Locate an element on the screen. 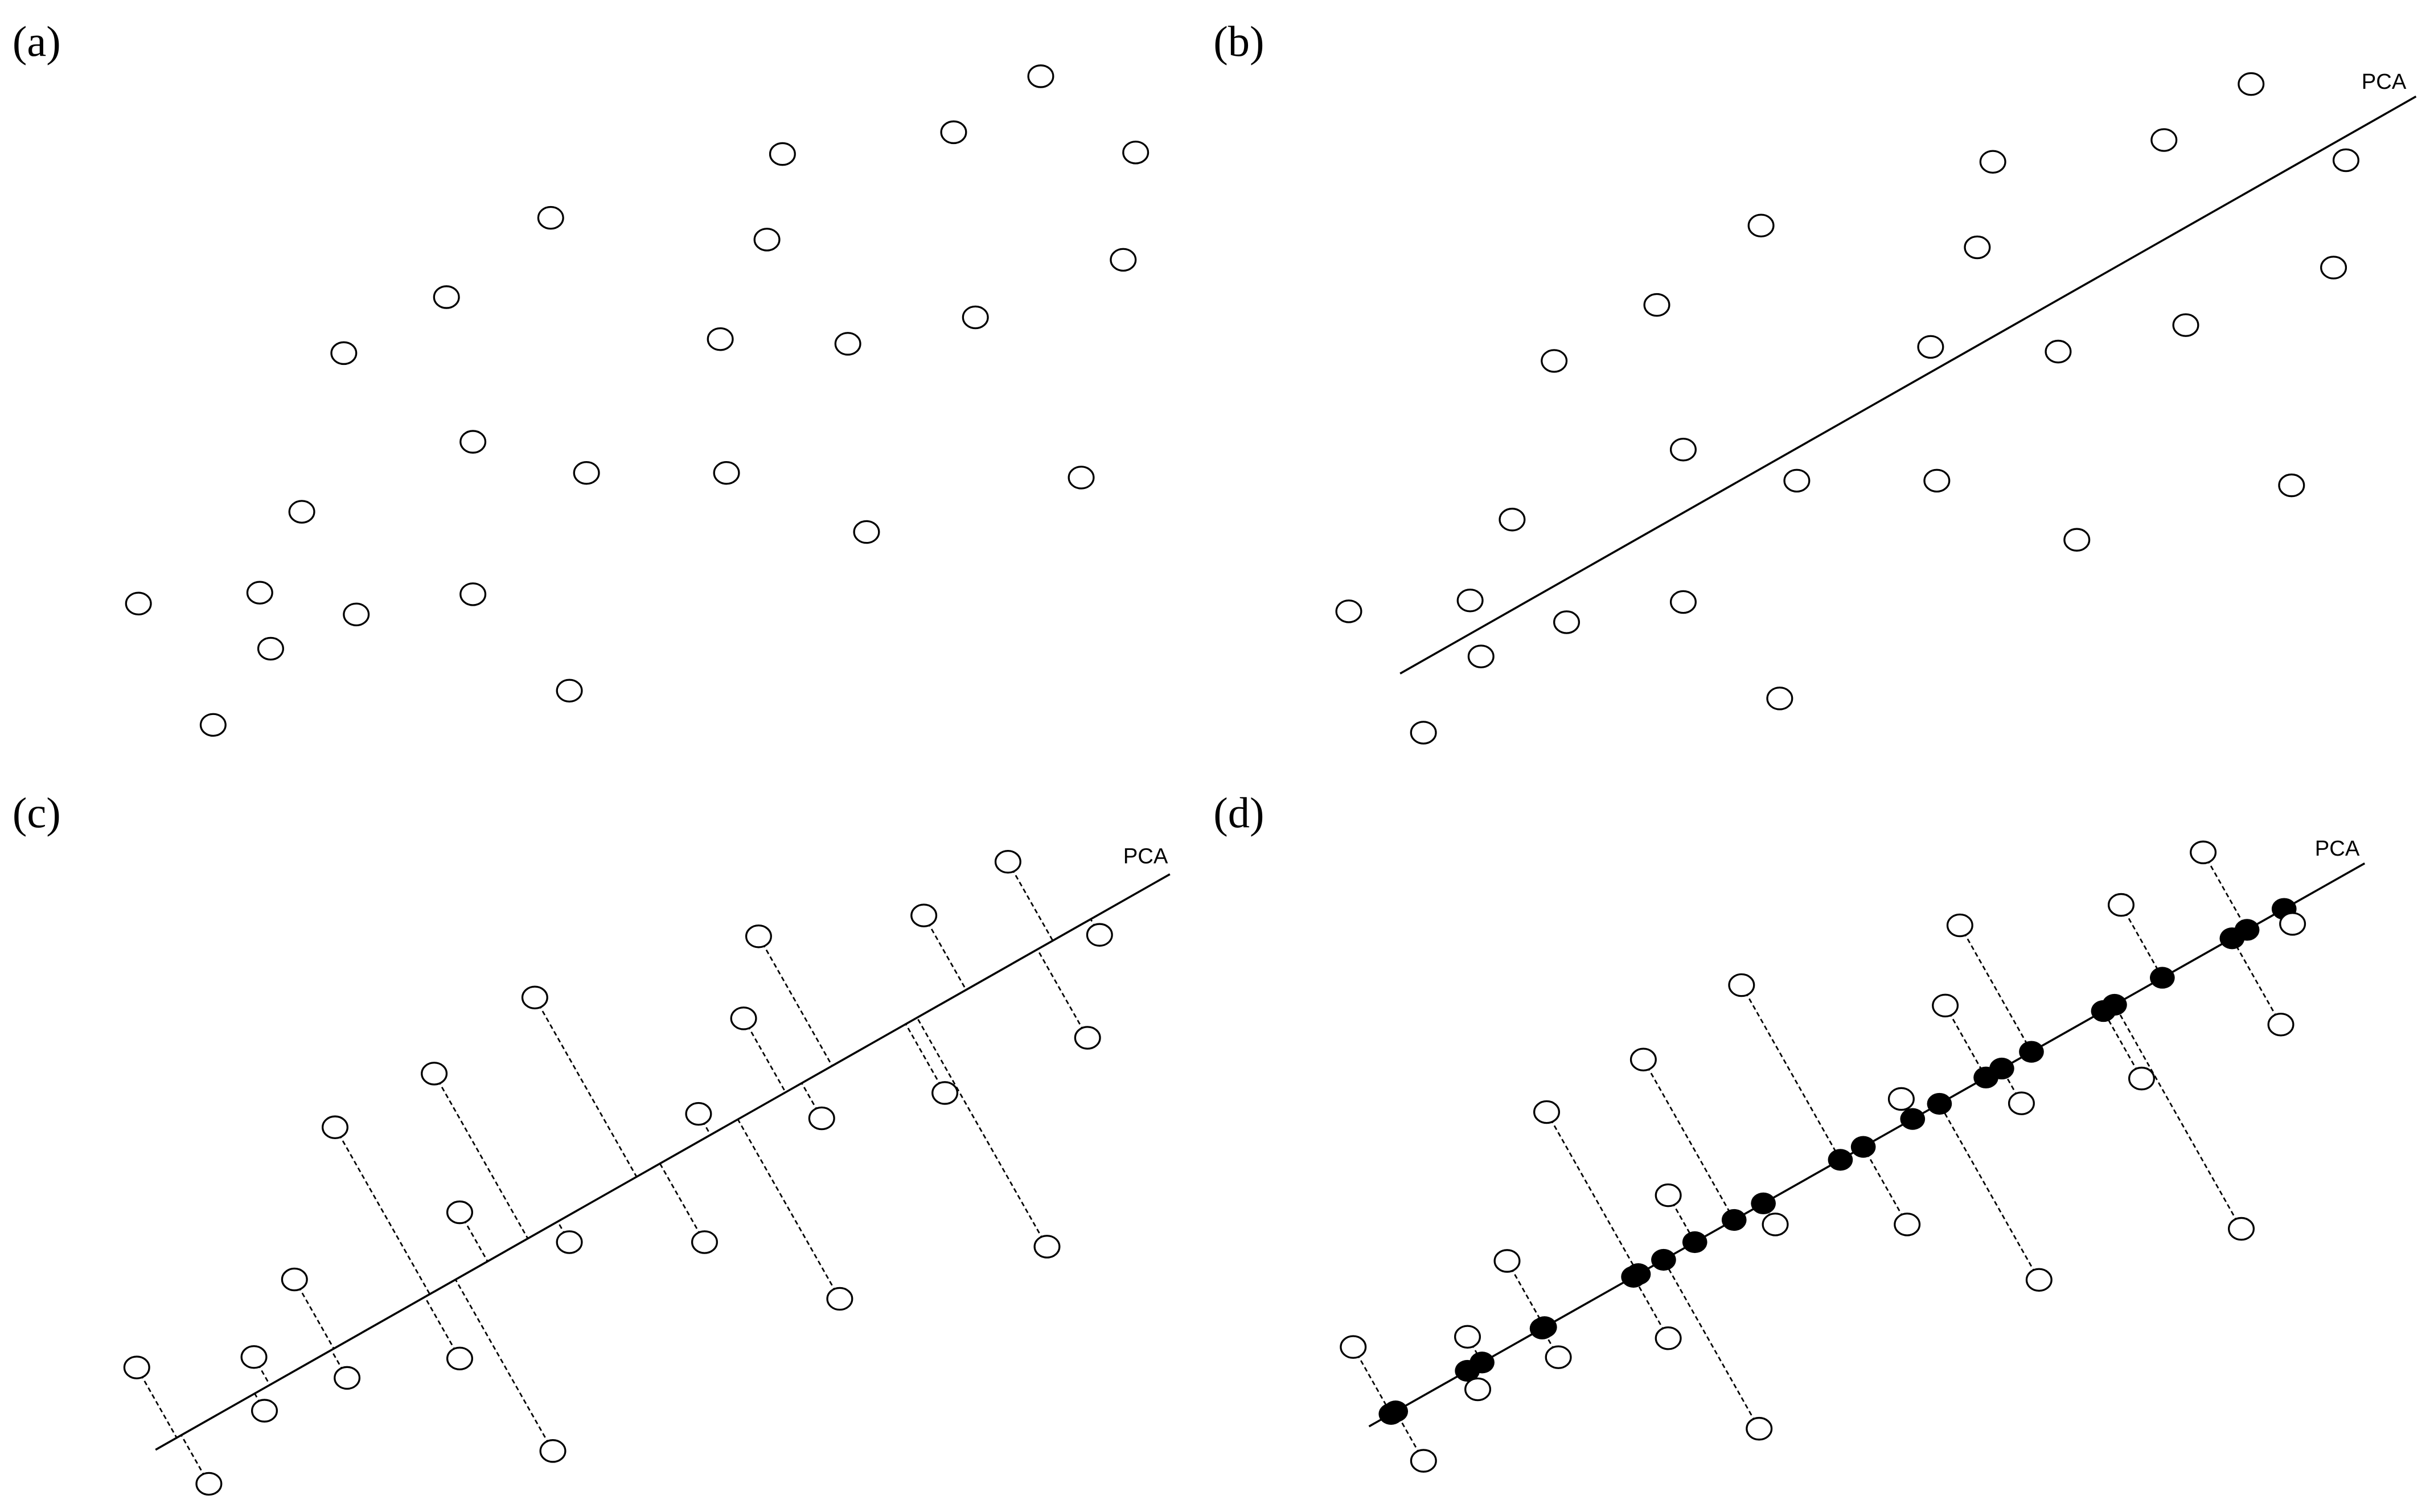 This screenshot has width=2430, height=1512. panel-label: (a) is located at coordinates (37, 41).